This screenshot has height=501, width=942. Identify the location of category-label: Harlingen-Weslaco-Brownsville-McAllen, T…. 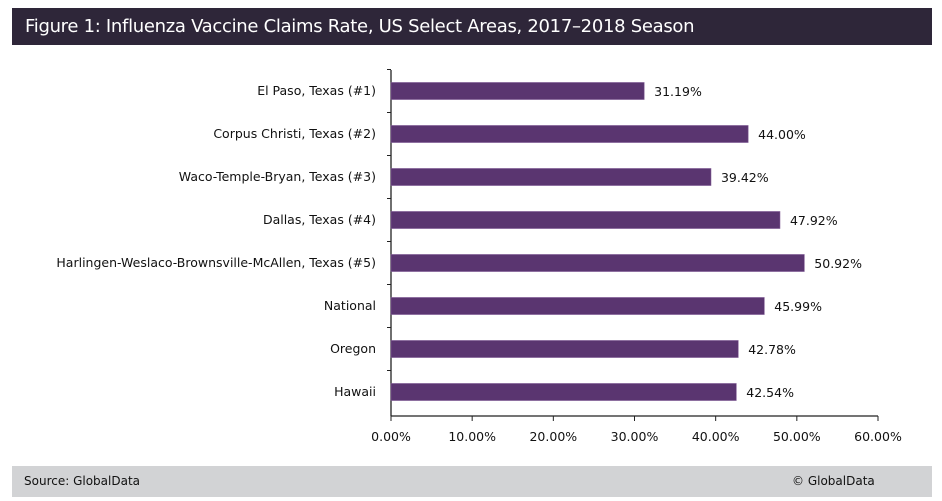
(216, 262).